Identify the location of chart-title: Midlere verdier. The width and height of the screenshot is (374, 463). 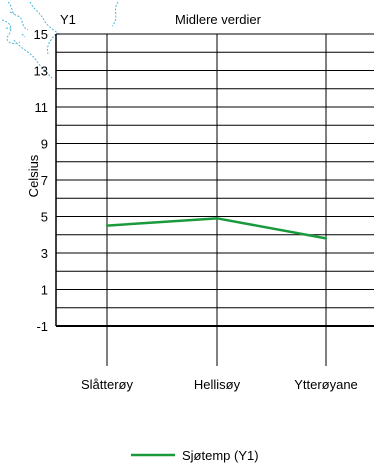
(218, 19).